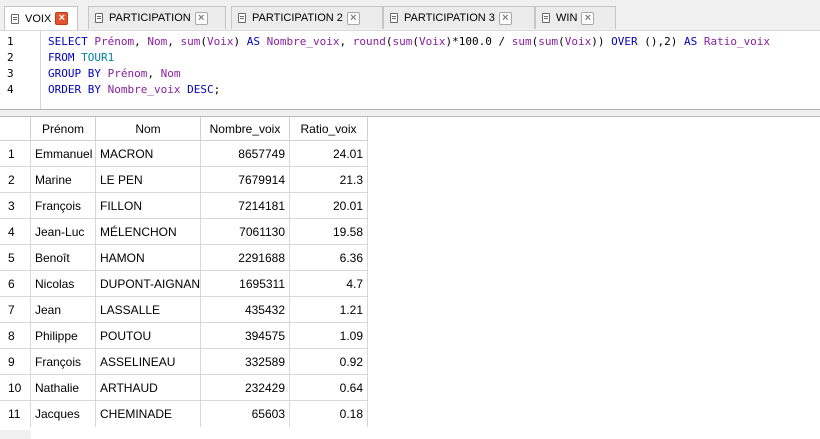  What do you see at coordinates (104, 89) in the screenshot?
I see `code-token` at bounding box center [104, 89].